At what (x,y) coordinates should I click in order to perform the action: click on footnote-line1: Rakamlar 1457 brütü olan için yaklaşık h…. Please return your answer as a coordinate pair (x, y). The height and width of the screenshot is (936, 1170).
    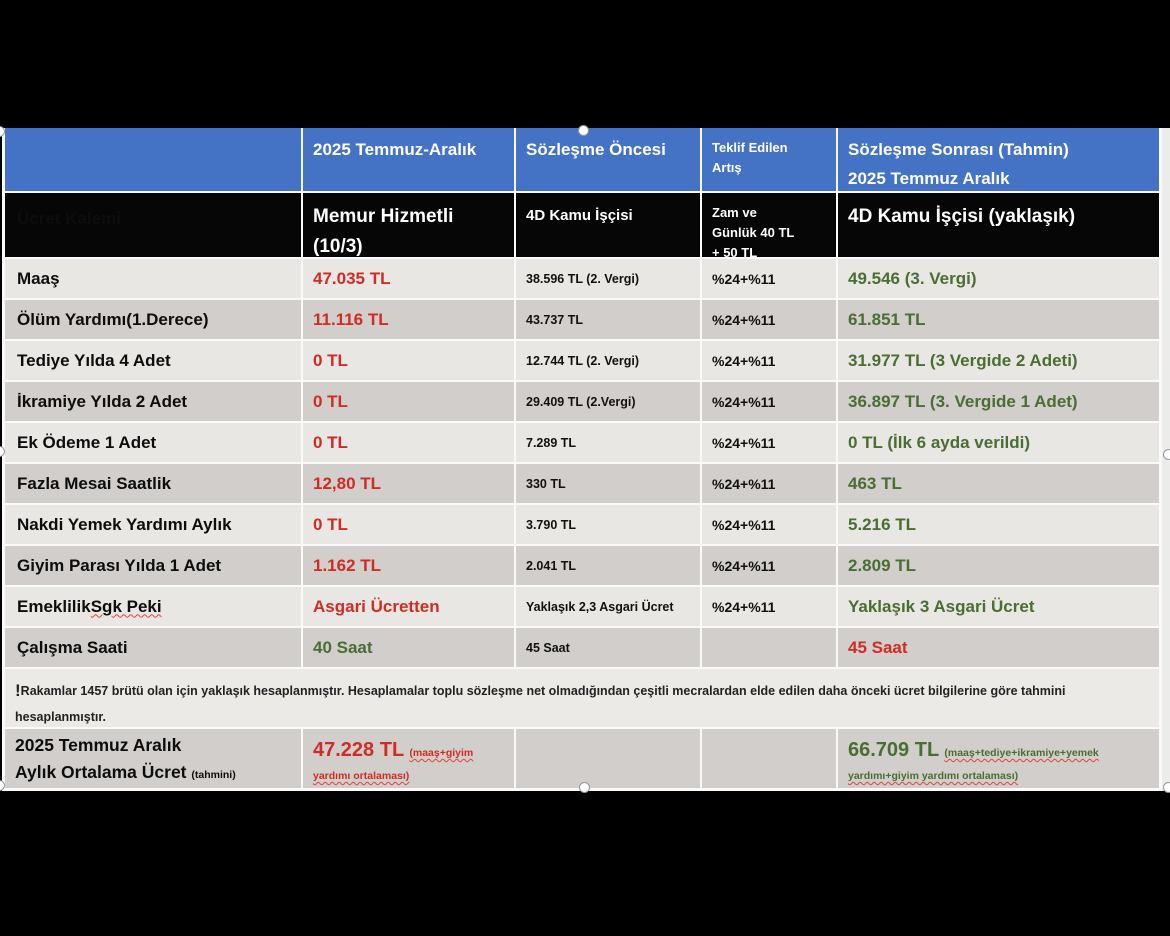
    Looking at the image, I should click on (540, 704).